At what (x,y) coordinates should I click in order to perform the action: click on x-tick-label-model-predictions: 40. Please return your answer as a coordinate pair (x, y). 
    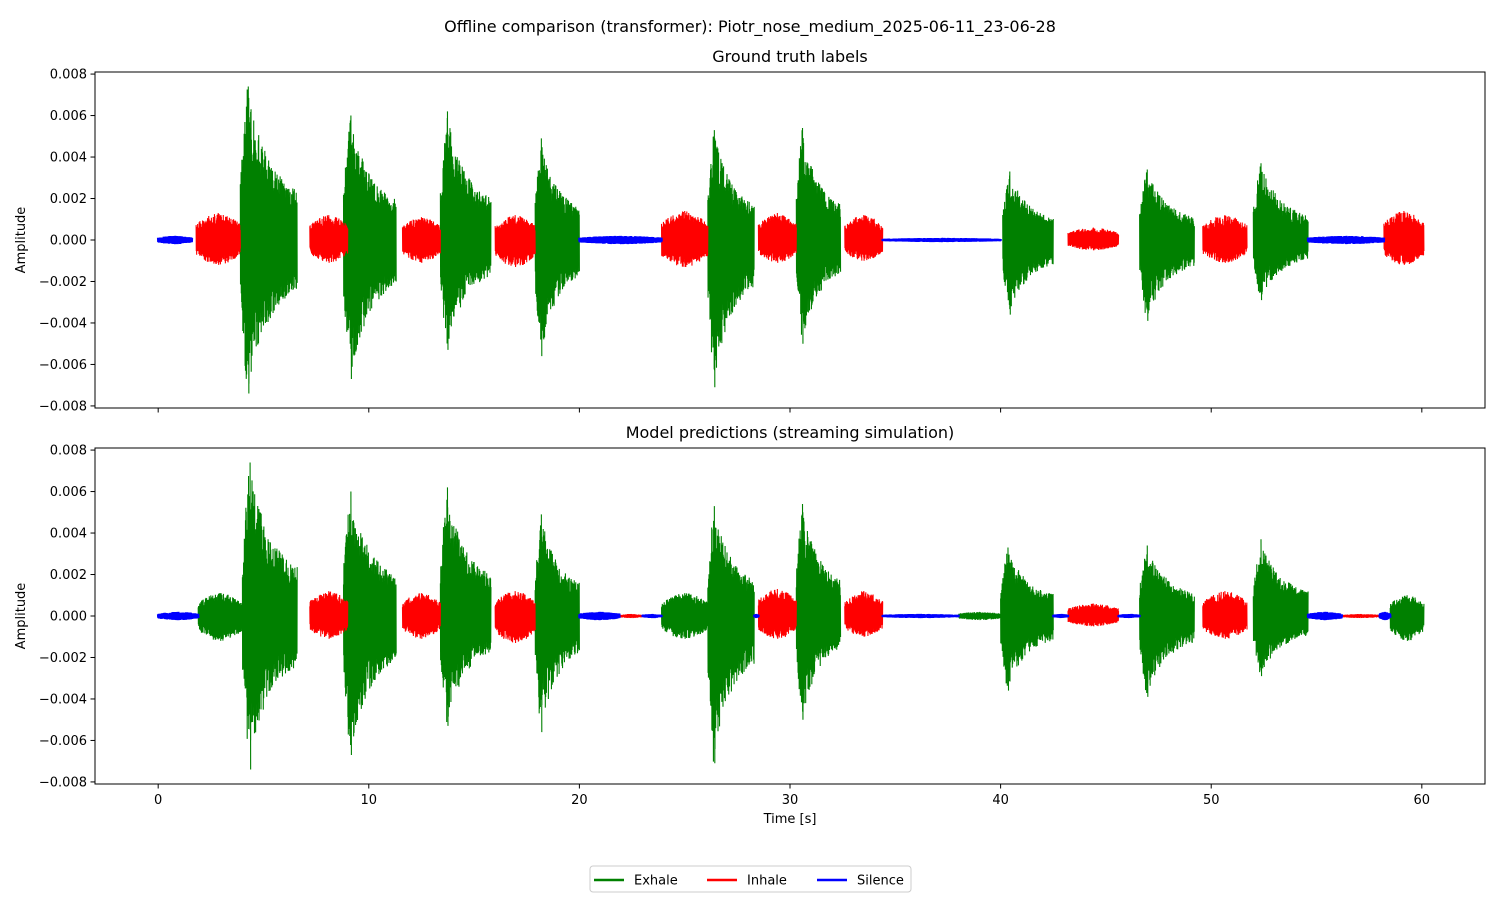
    Looking at the image, I should click on (1000, 800).